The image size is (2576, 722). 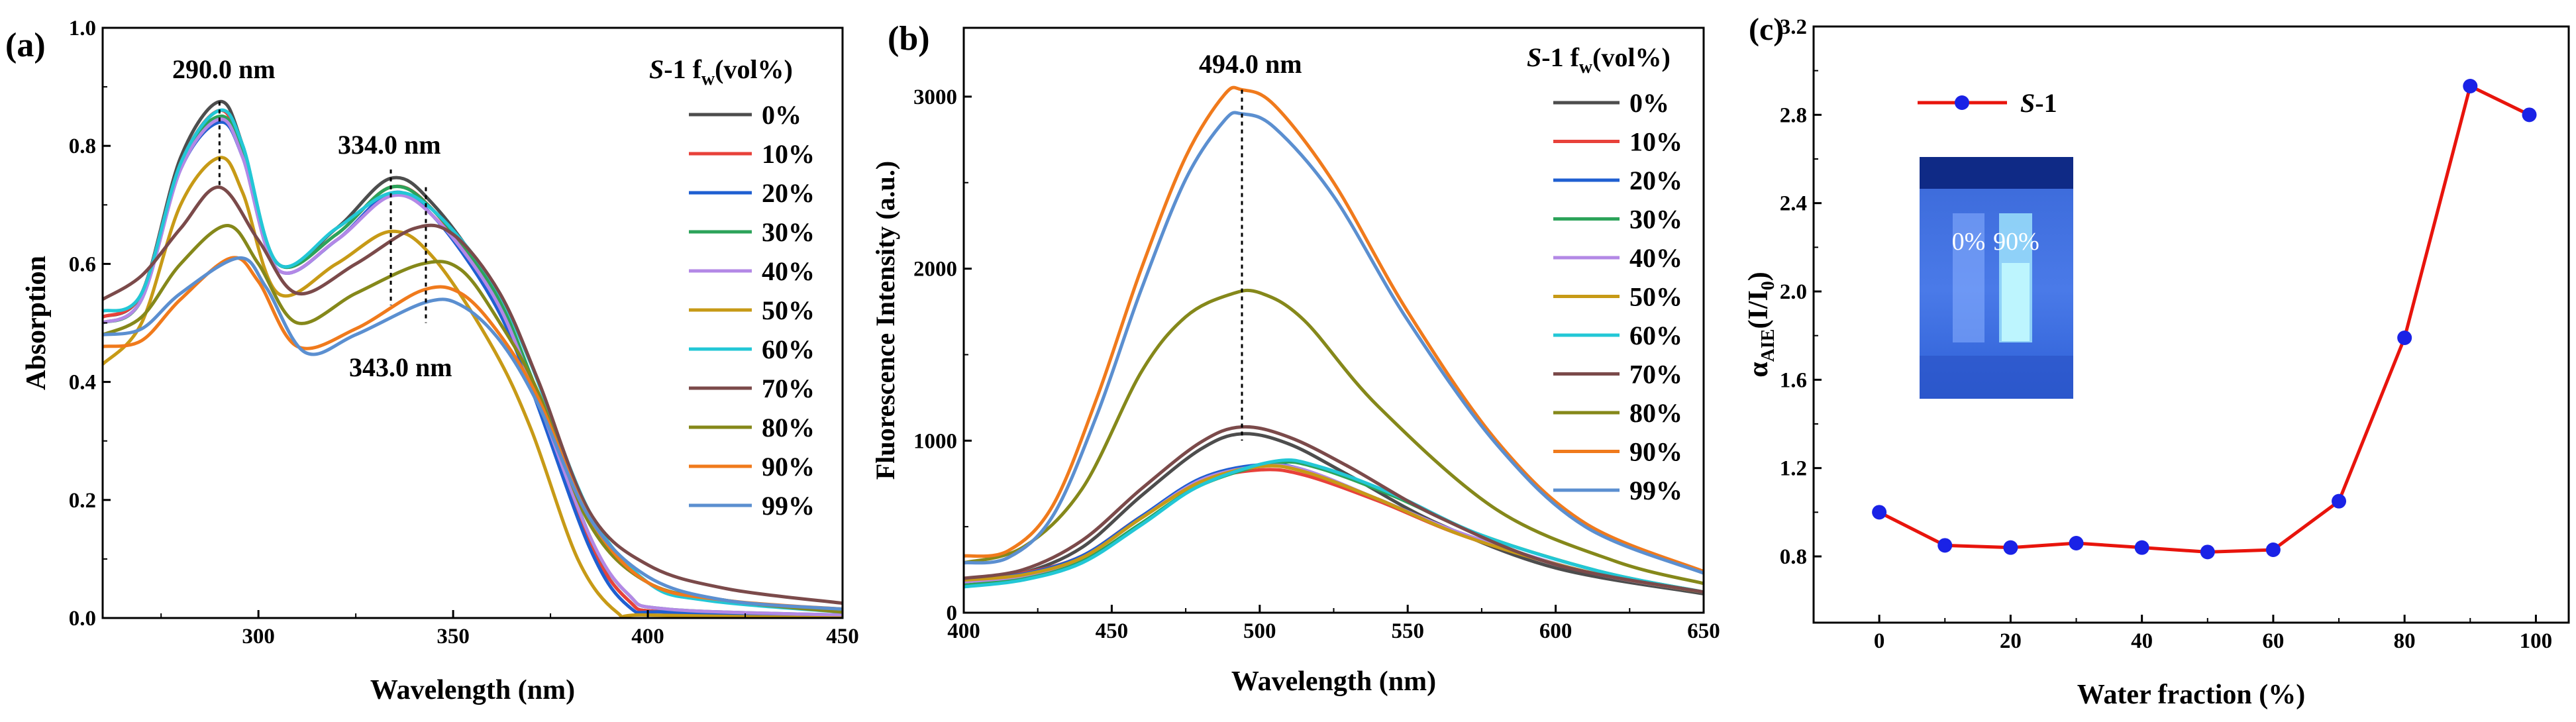 I want to click on y-tick-label: 1000, so click(x=935, y=441).